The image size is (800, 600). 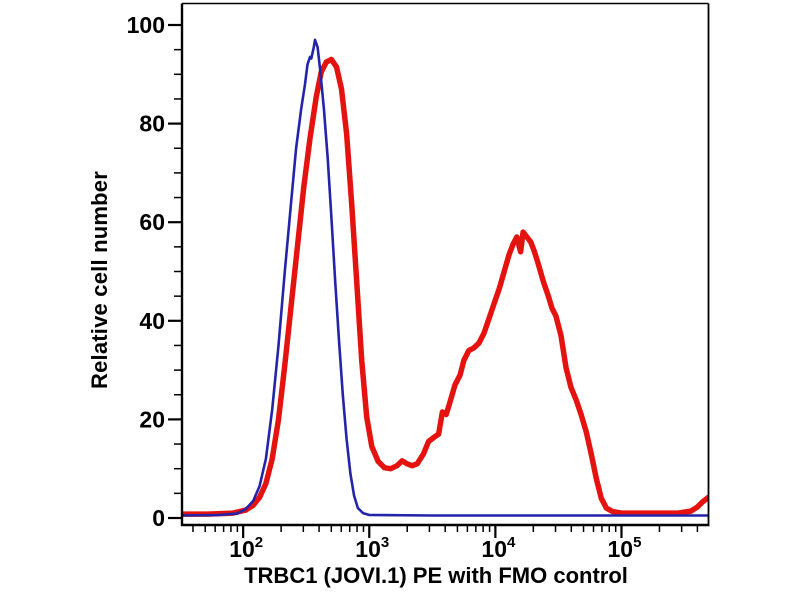 What do you see at coordinates (432, 531) in the screenshot?
I see `x-axis-major-ticks` at bounding box center [432, 531].